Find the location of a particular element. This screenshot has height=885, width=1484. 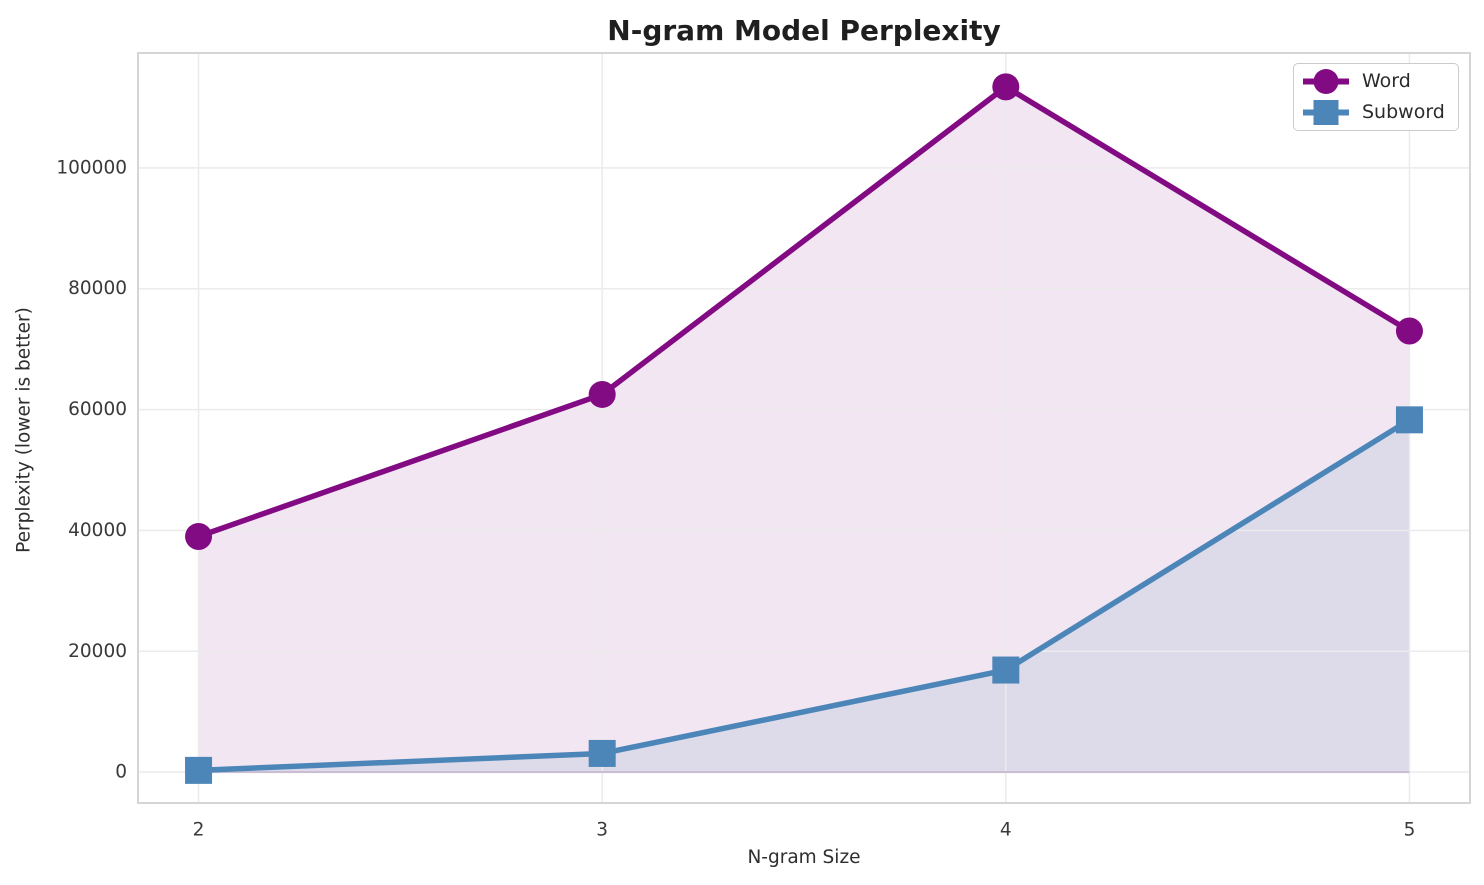

legend-item-word: Word is located at coordinates (1376, 81).